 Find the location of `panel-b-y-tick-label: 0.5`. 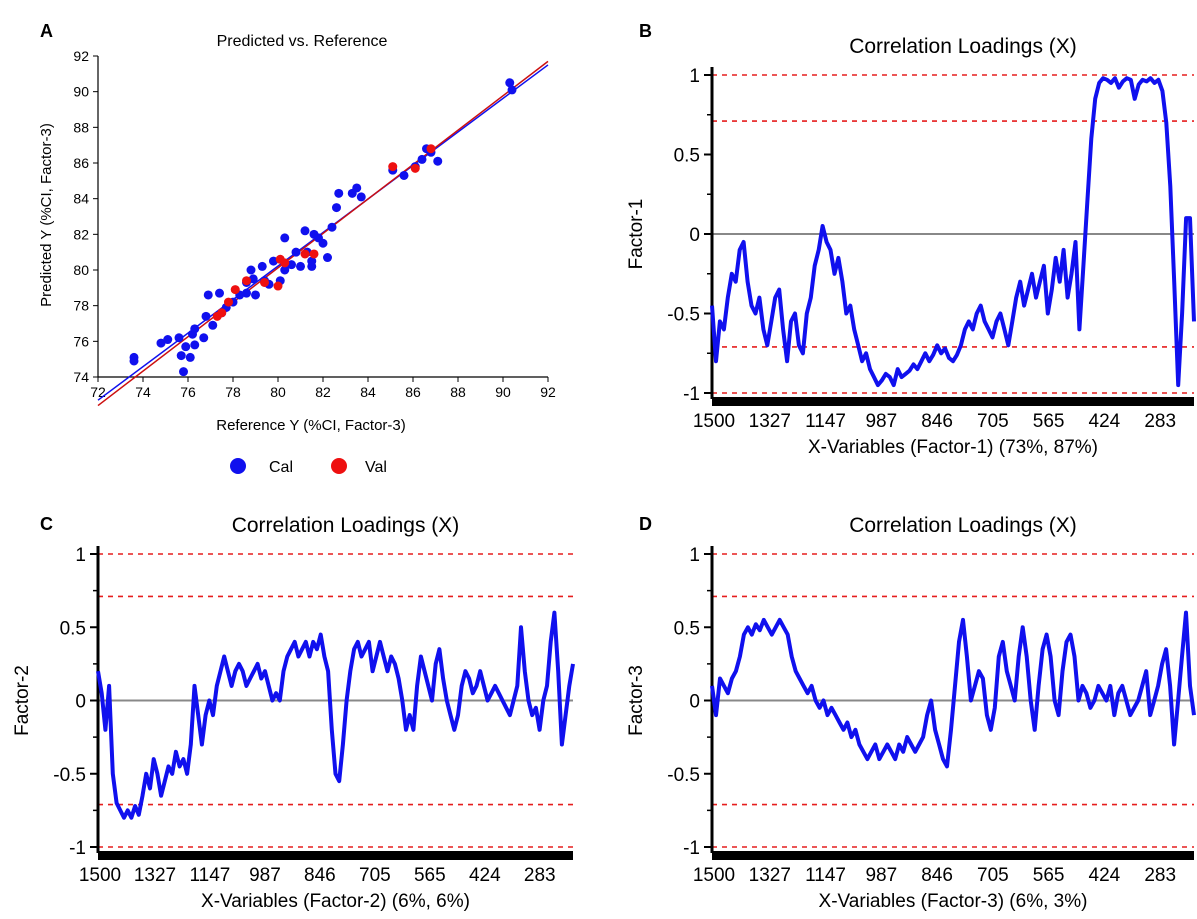

panel-b-y-tick-label: 0.5 is located at coordinates (687, 156).